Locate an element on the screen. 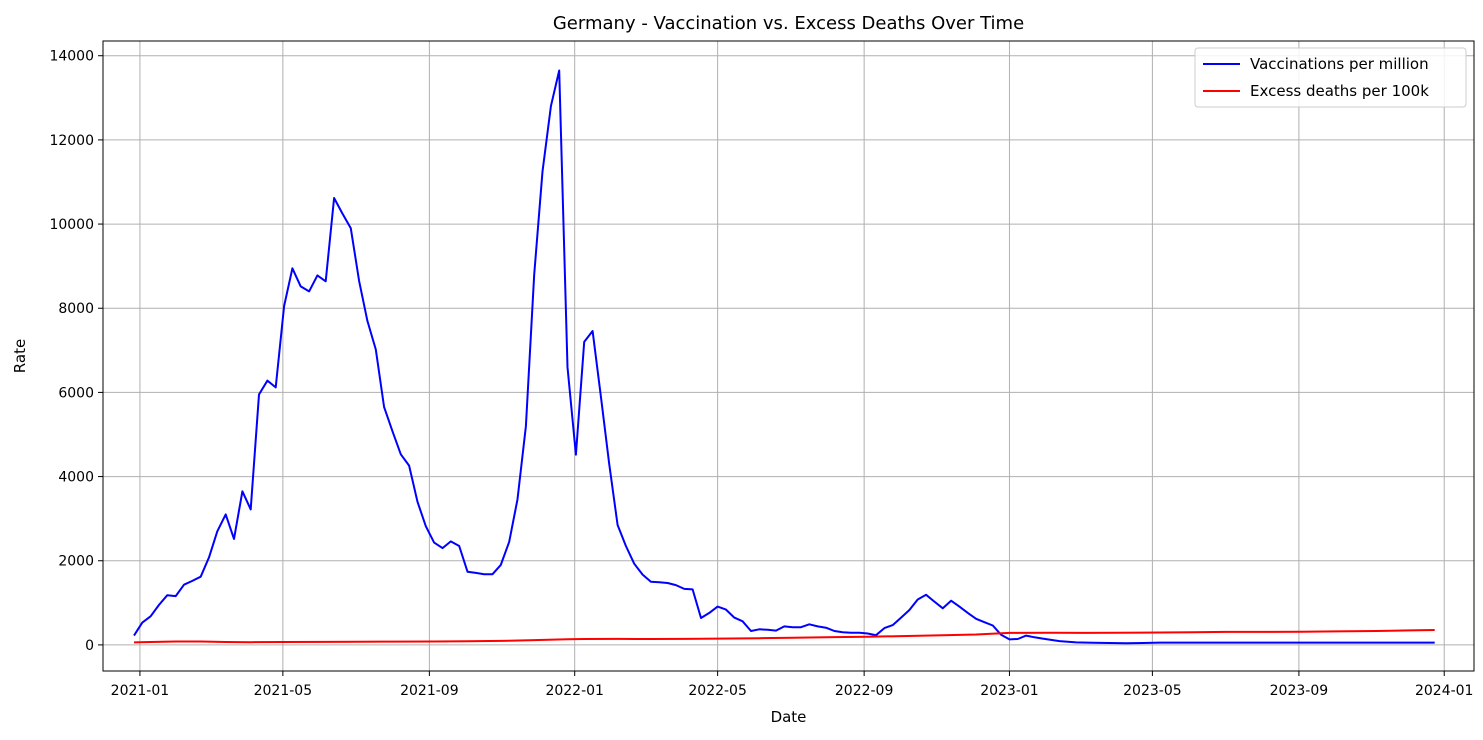  y-tick-label: 10000 is located at coordinates (71, 225).